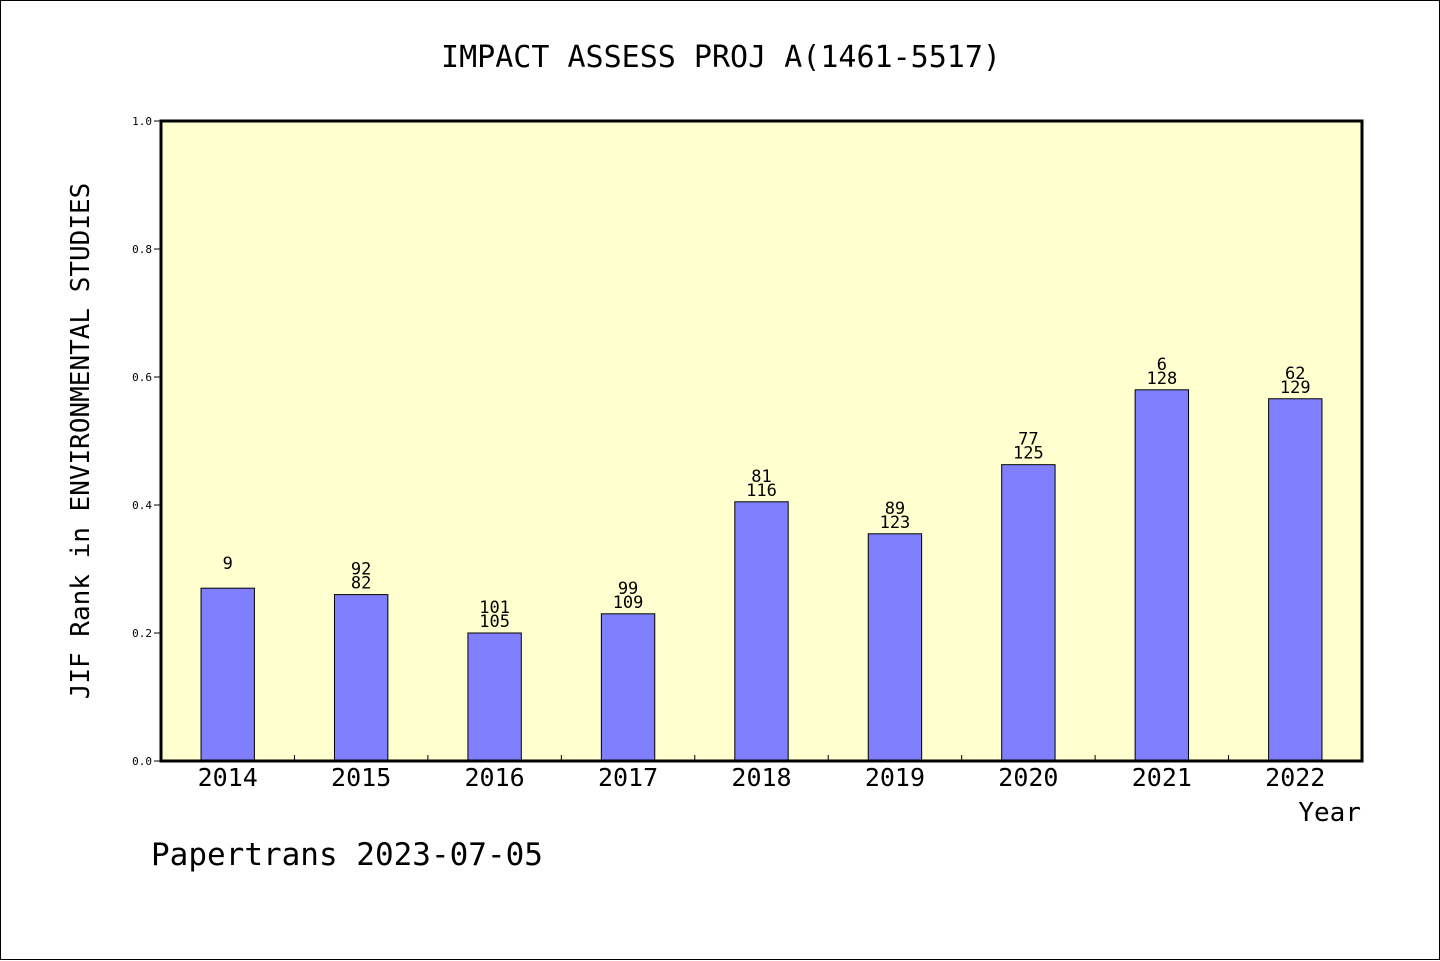 The width and height of the screenshot is (1440, 961). What do you see at coordinates (628, 687) in the screenshot?
I see `bar-2017` at bounding box center [628, 687].